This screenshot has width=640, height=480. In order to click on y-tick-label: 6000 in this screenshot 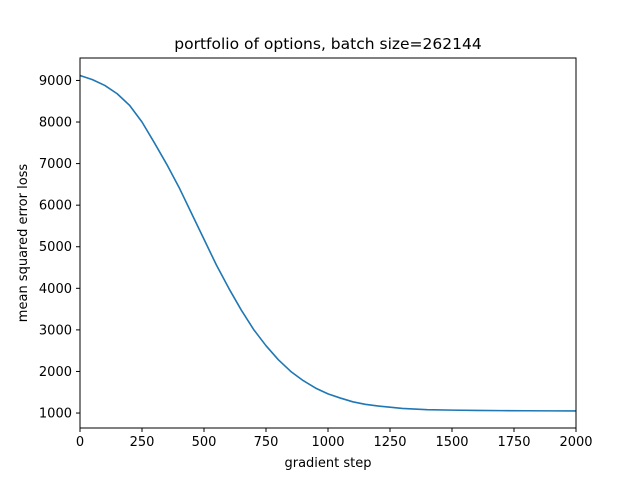, I will do `click(55, 206)`.